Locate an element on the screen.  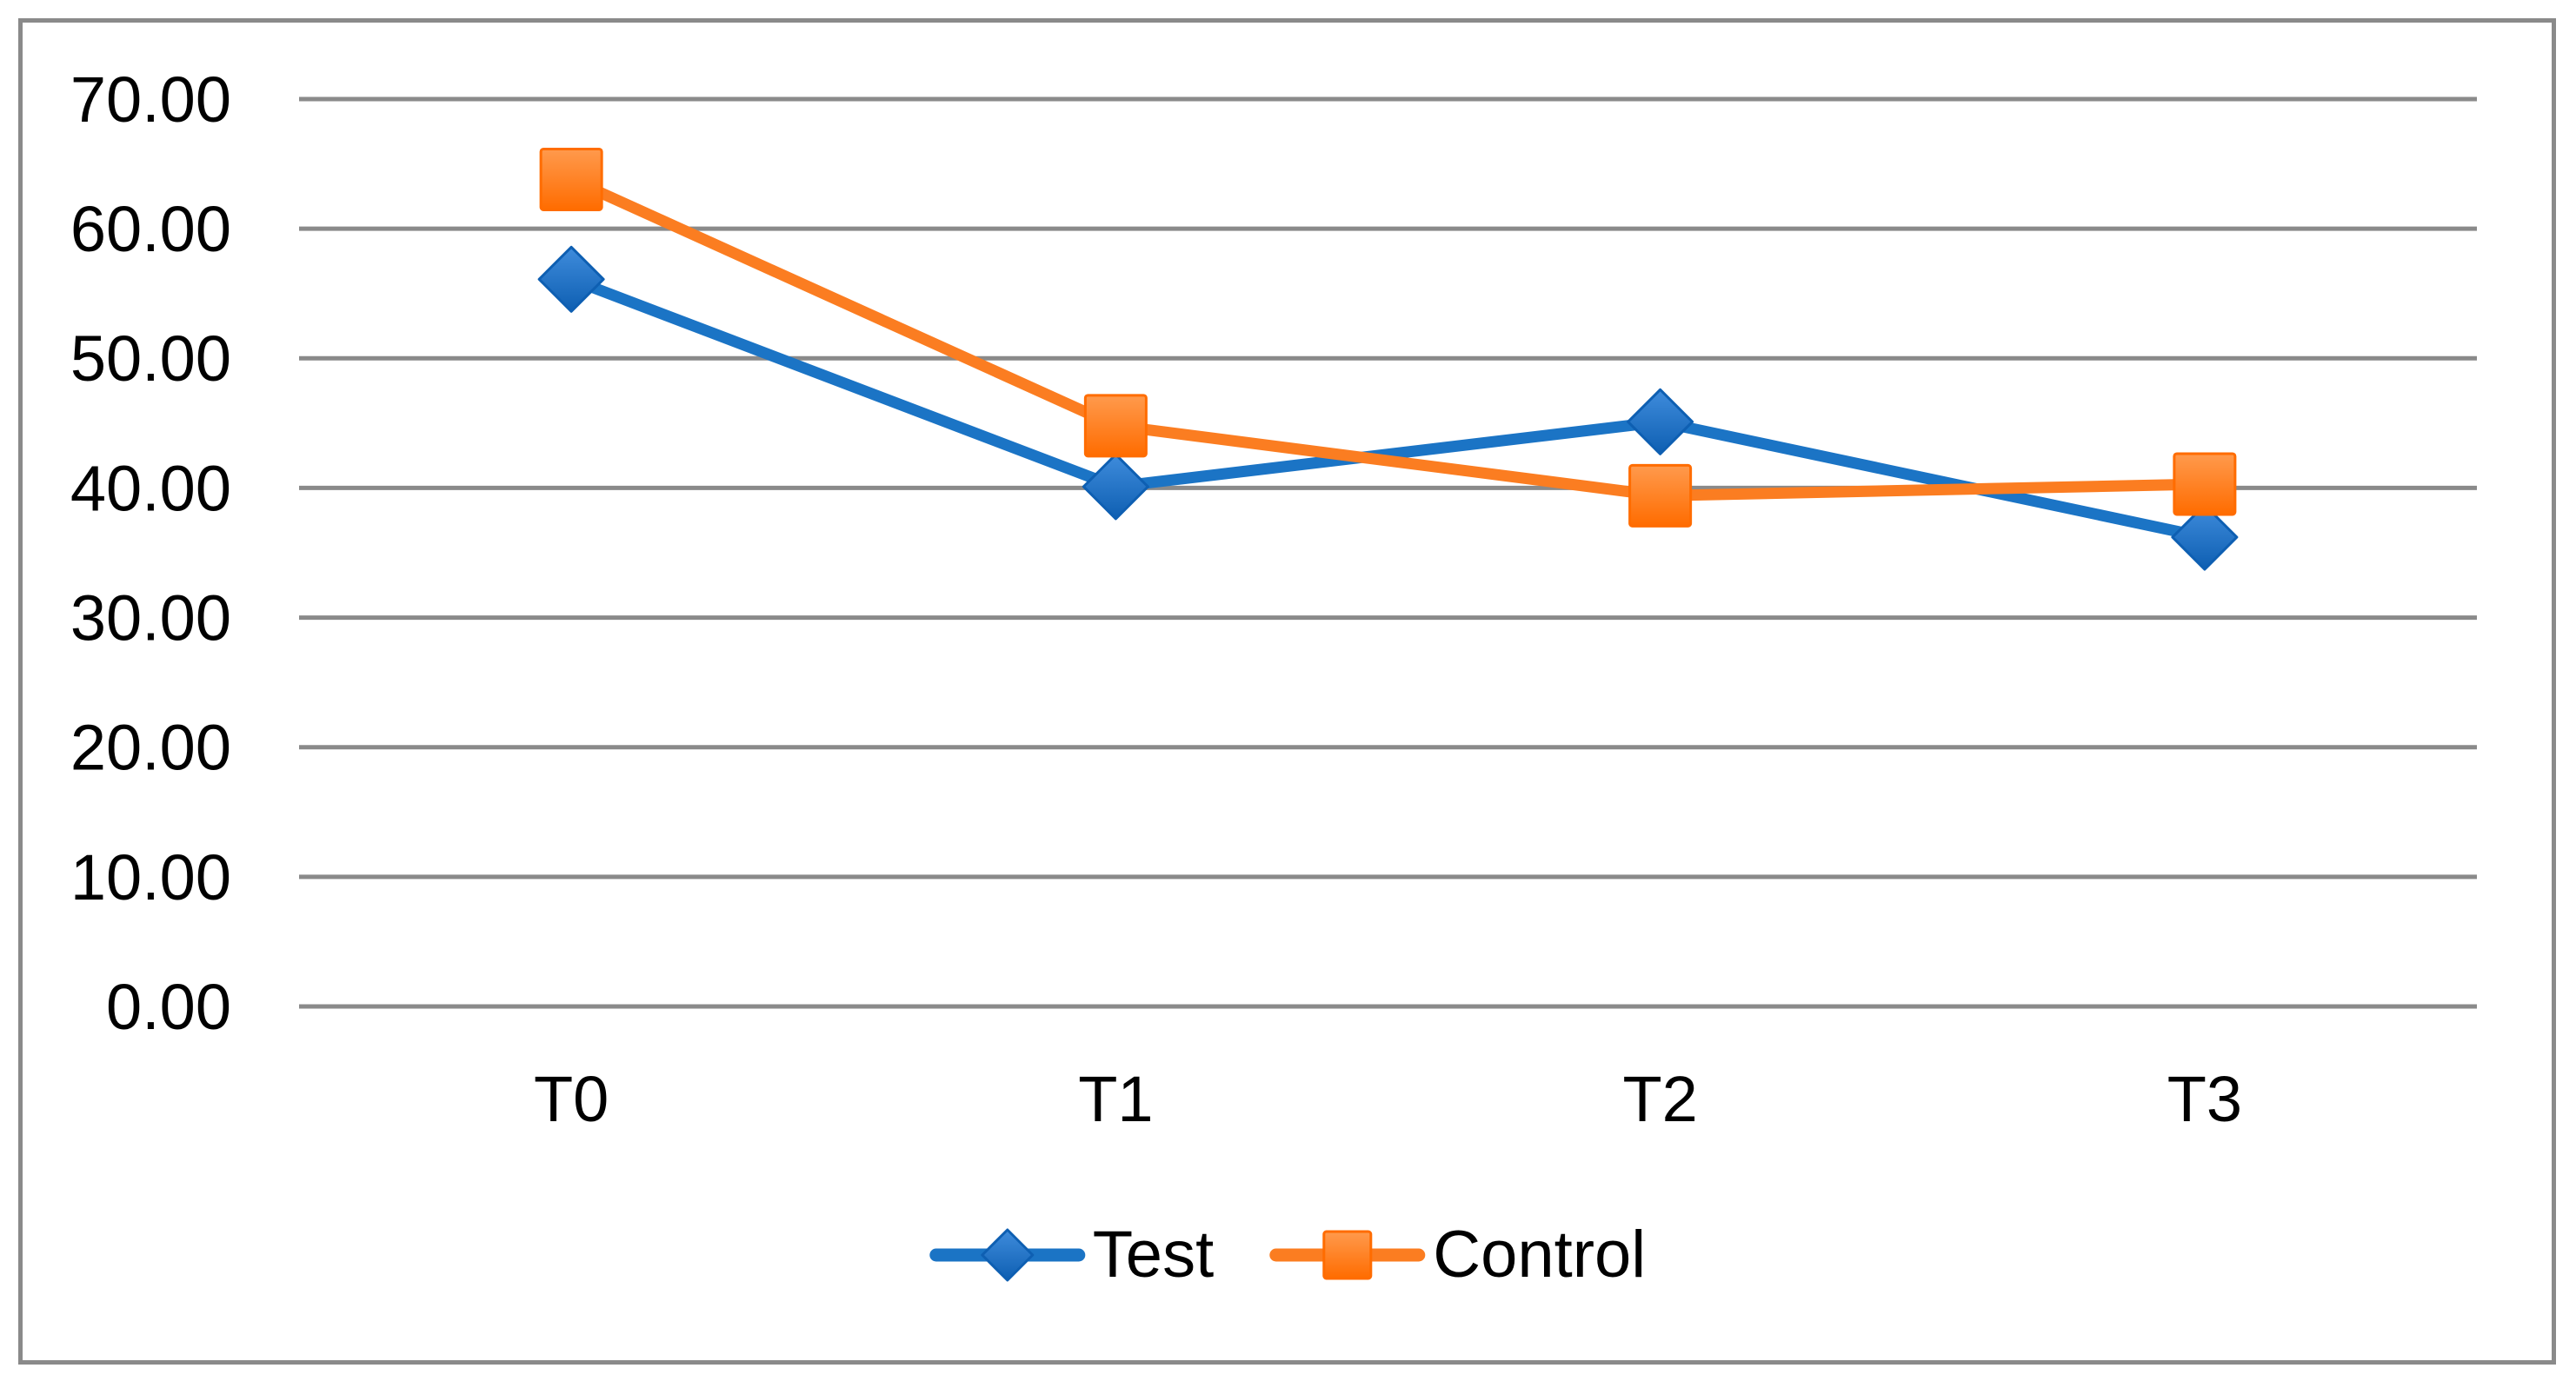
series-line-test is located at coordinates (1388, 408).